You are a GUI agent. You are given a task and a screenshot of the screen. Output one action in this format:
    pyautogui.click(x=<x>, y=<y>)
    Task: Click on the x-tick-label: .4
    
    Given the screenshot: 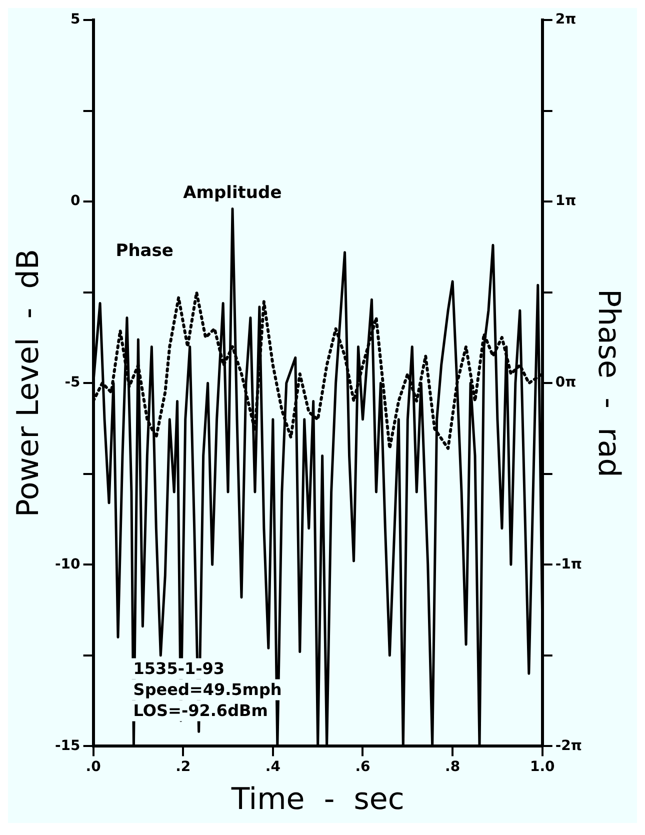 What is the action you would take?
    pyautogui.click(x=273, y=767)
    